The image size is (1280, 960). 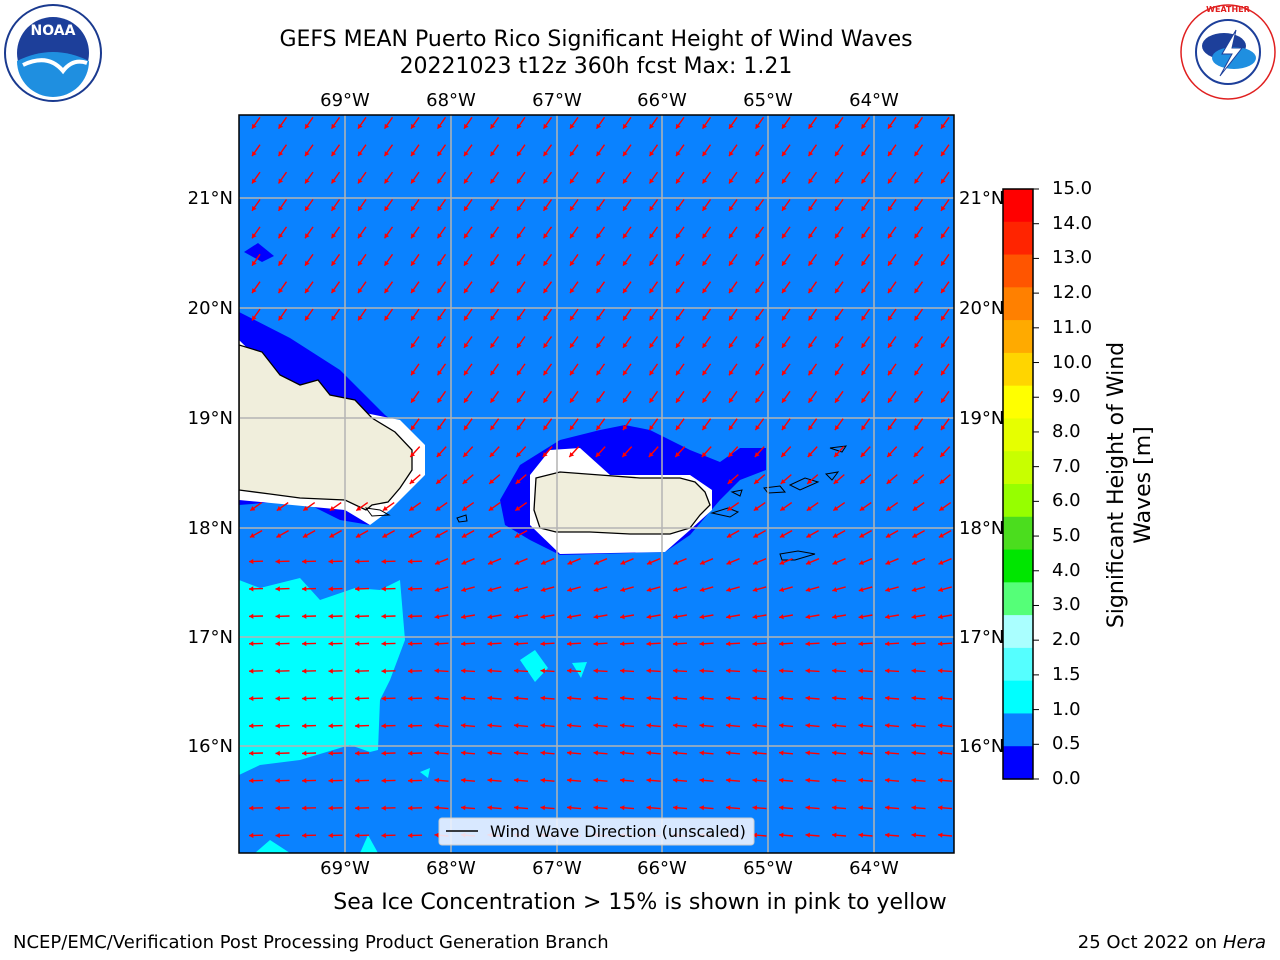 What do you see at coordinates (1066, 744) in the screenshot?
I see `colorbar-tick-label: 0.5` at bounding box center [1066, 744].